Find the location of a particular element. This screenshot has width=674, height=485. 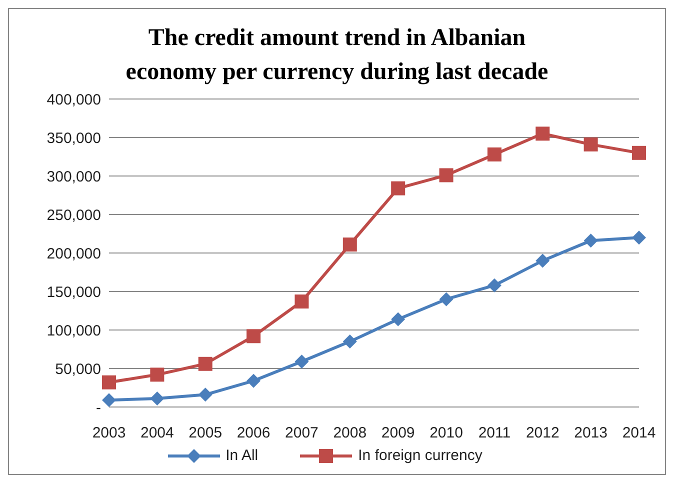

x-tick-label: 2012 is located at coordinates (543, 433).